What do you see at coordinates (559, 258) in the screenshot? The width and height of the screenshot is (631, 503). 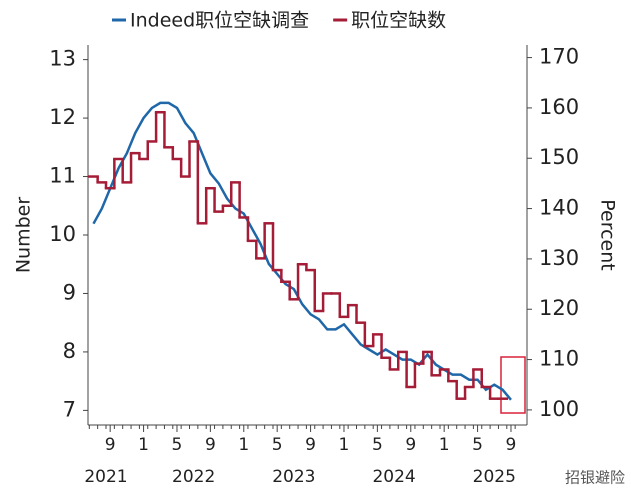 I see `y2-tick-label: 130` at bounding box center [559, 258].